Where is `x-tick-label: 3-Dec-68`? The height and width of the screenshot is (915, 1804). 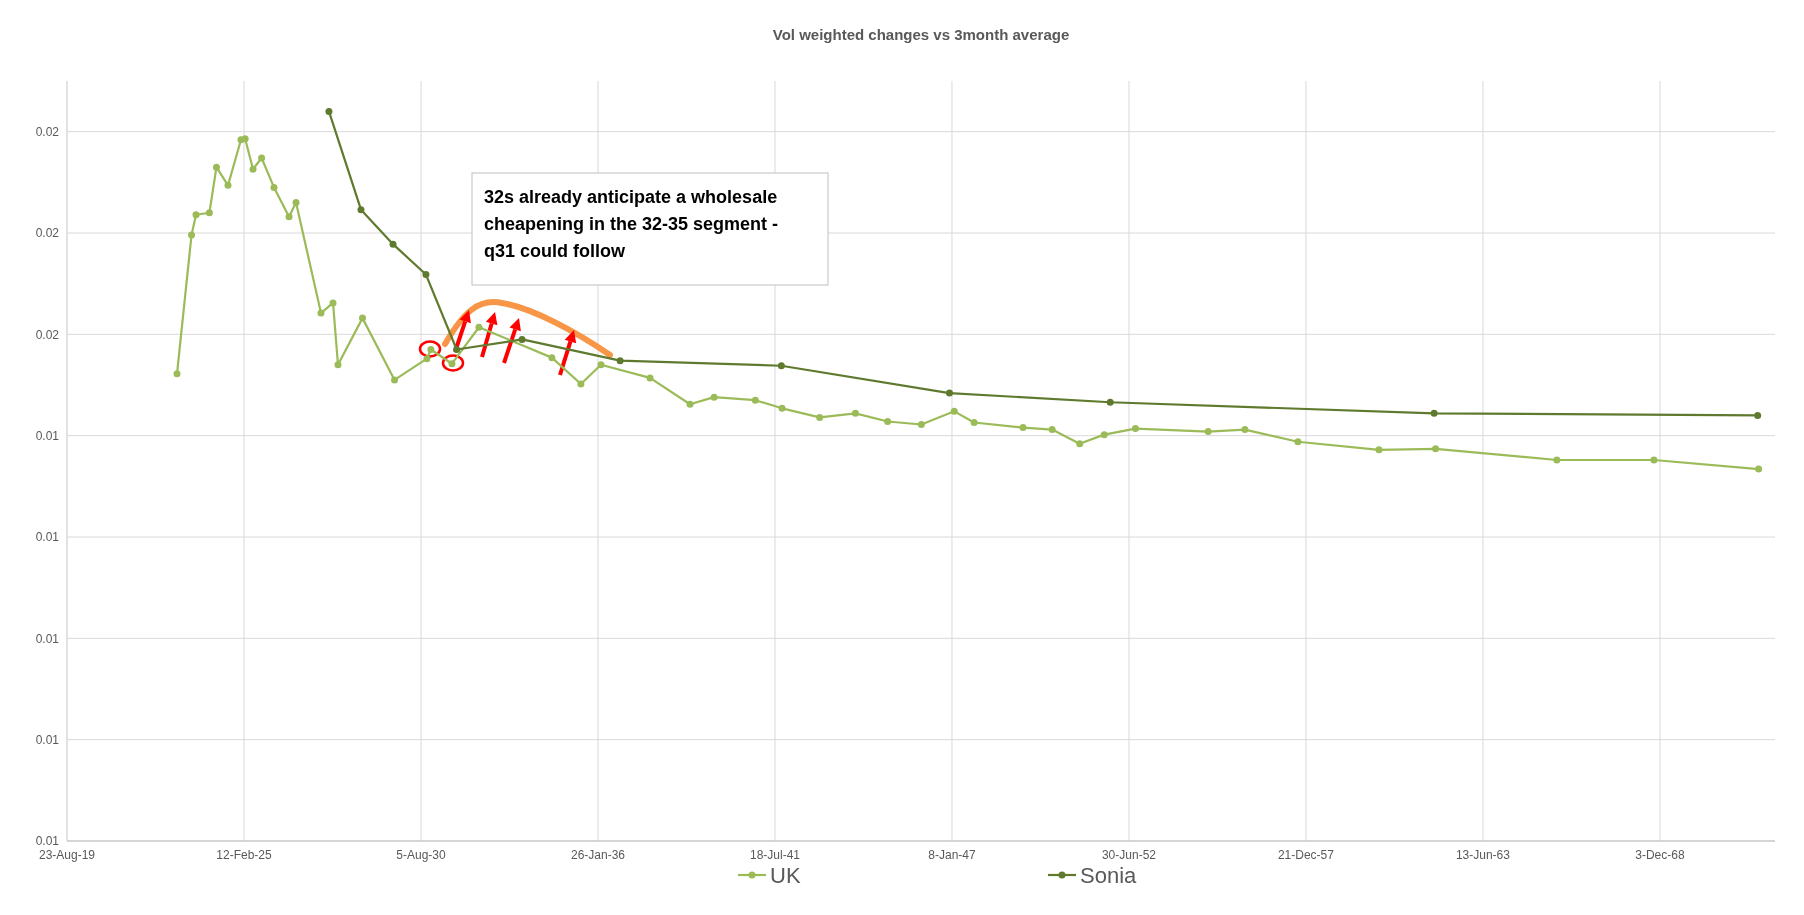 x-tick-label: 3-Dec-68 is located at coordinates (1660, 855).